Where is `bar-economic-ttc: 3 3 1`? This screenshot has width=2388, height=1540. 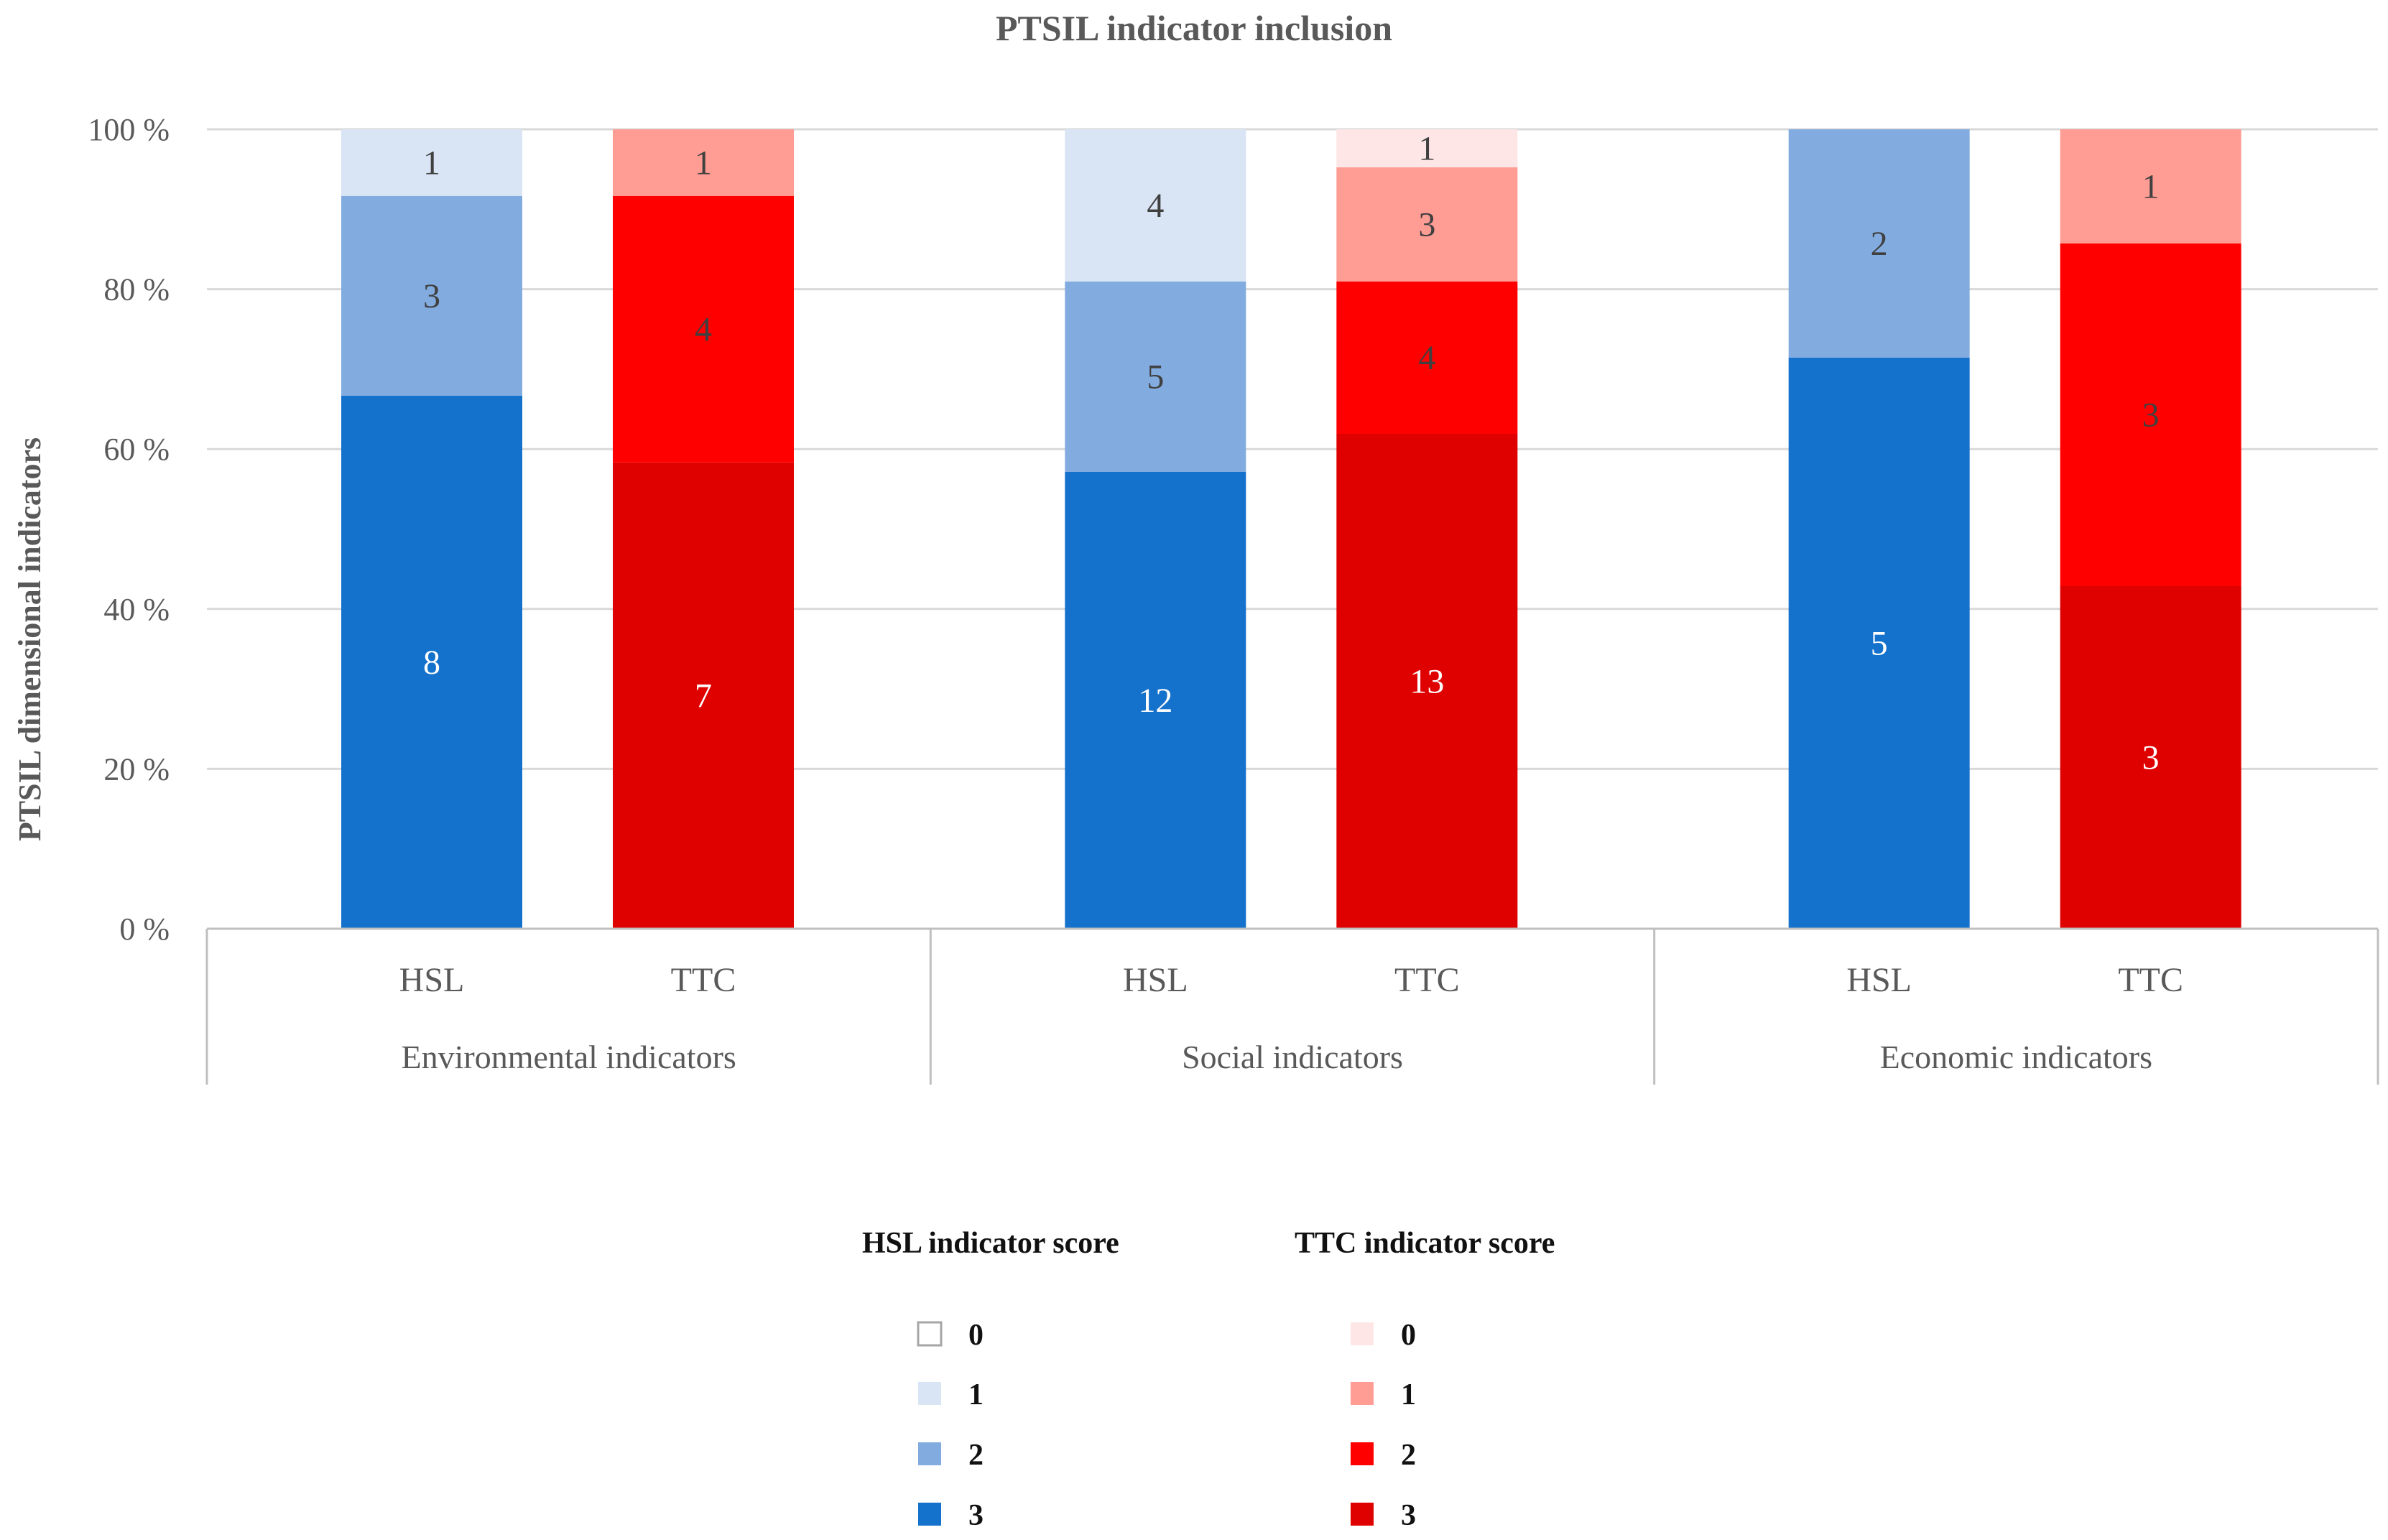
bar-economic-ttc: 3 3 1 is located at coordinates (2150, 529).